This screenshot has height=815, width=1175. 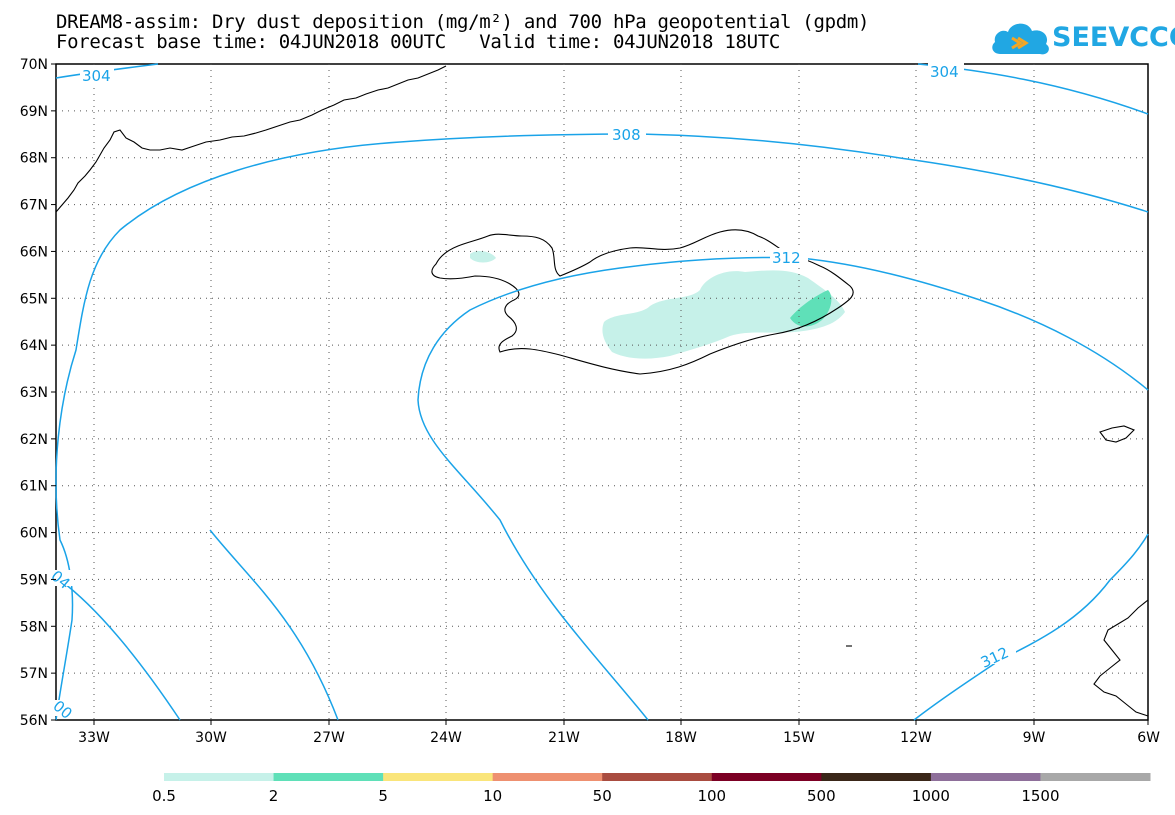 What do you see at coordinates (1034, 738) in the screenshot?
I see `lon-label: 9W` at bounding box center [1034, 738].